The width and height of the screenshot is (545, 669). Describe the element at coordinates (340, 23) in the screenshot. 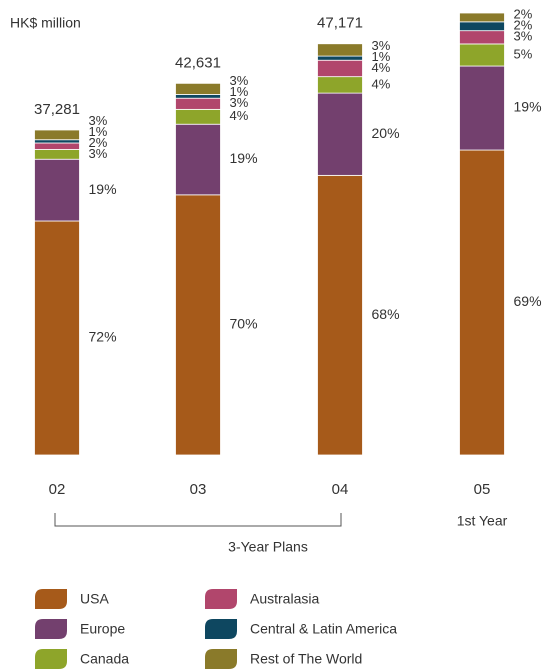

I see `total-label: 47,171` at that location.